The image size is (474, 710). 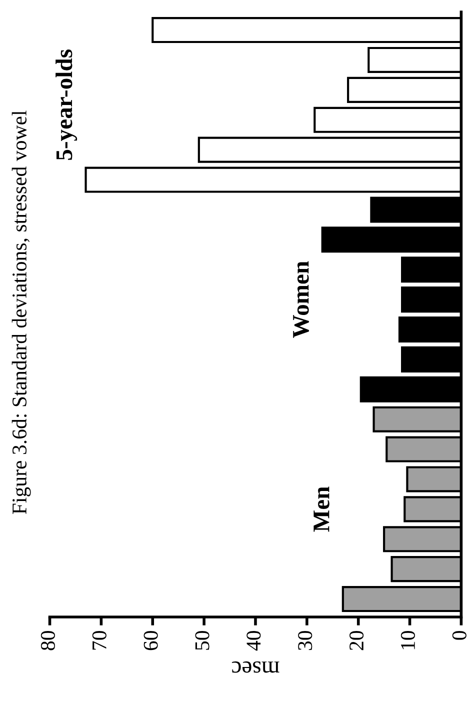 What do you see at coordinates (67, 105) in the screenshot?
I see `text: 5-year-olds` at bounding box center [67, 105].